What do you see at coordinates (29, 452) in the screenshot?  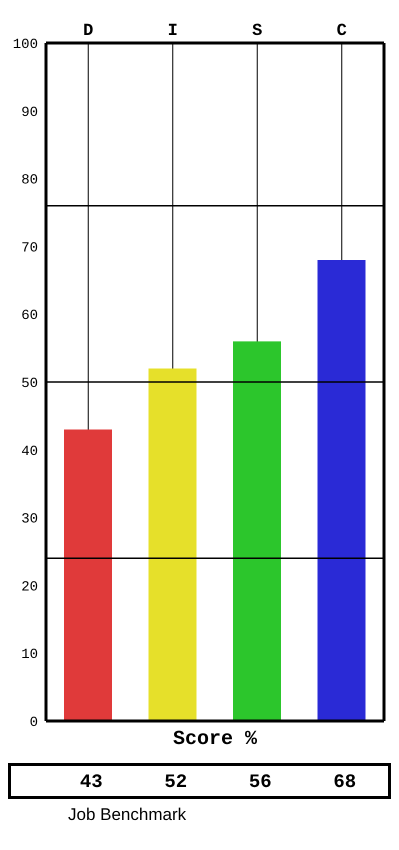 I see `y-tick-label: 40` at bounding box center [29, 452].